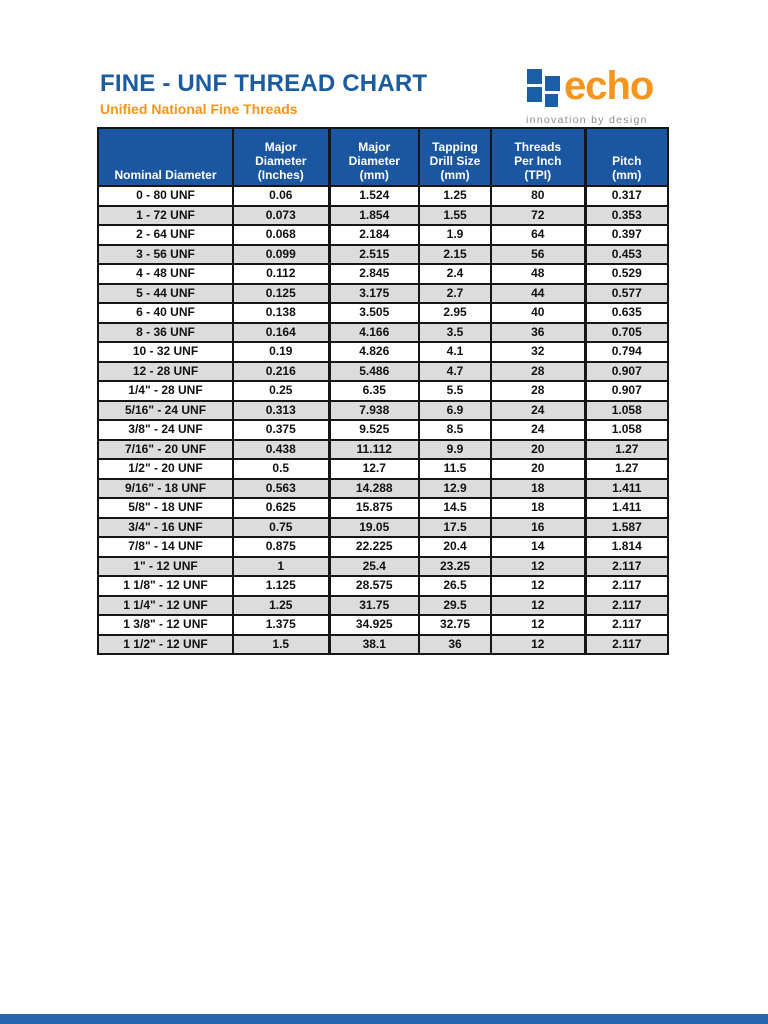 The image size is (768, 1024). Describe the element at coordinates (455, 644) in the screenshot. I see `cell-tapping-drill-size: 36` at that location.